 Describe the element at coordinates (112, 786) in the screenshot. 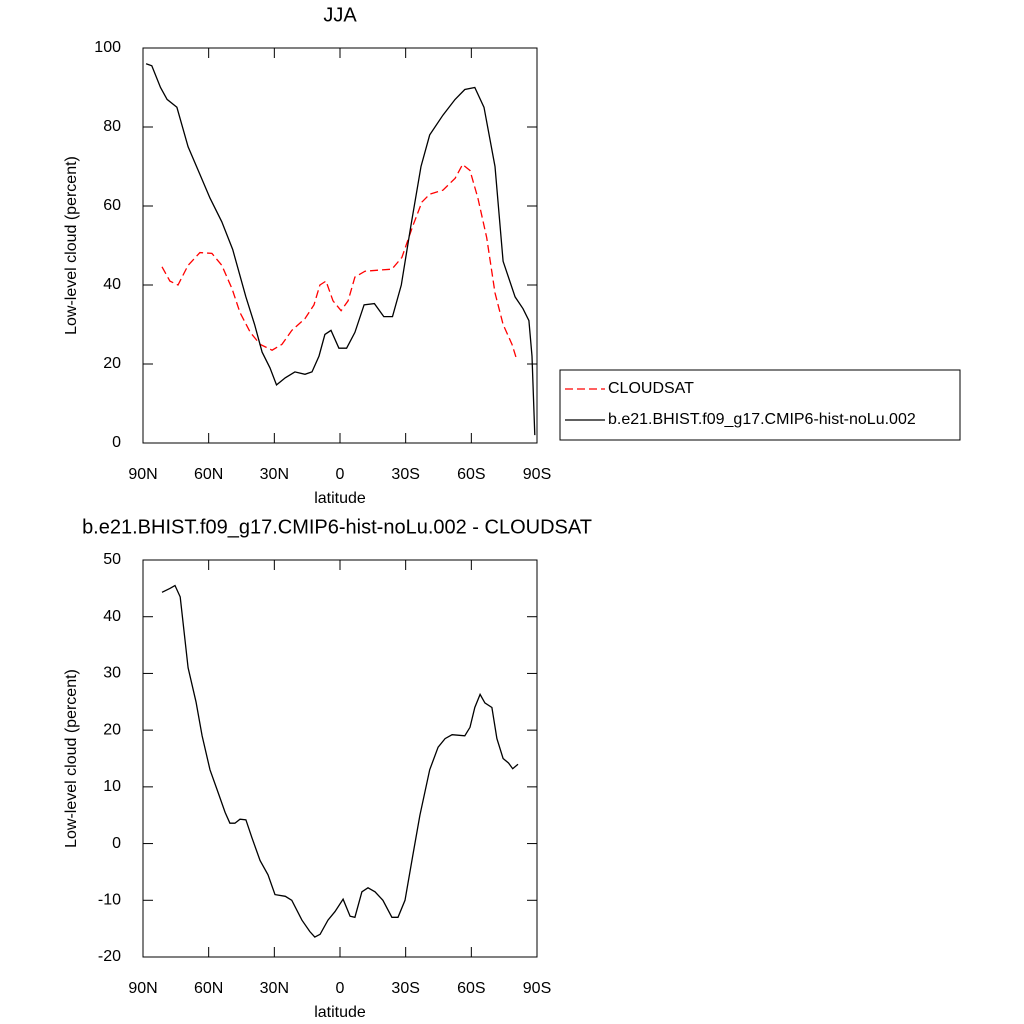

I see `y-tick-label: 10` at that location.